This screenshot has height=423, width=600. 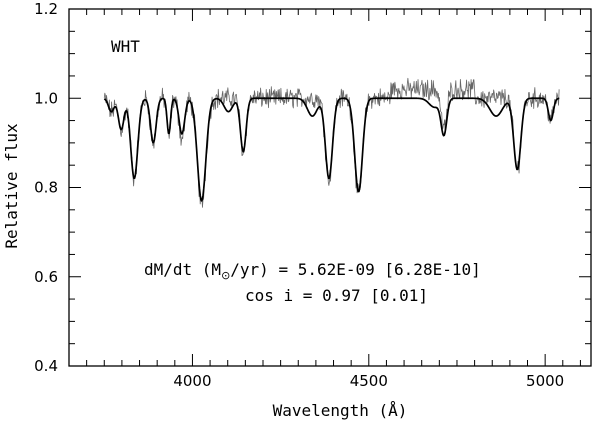 I want to click on y-tick-label: 1.2, so click(x=46, y=9).